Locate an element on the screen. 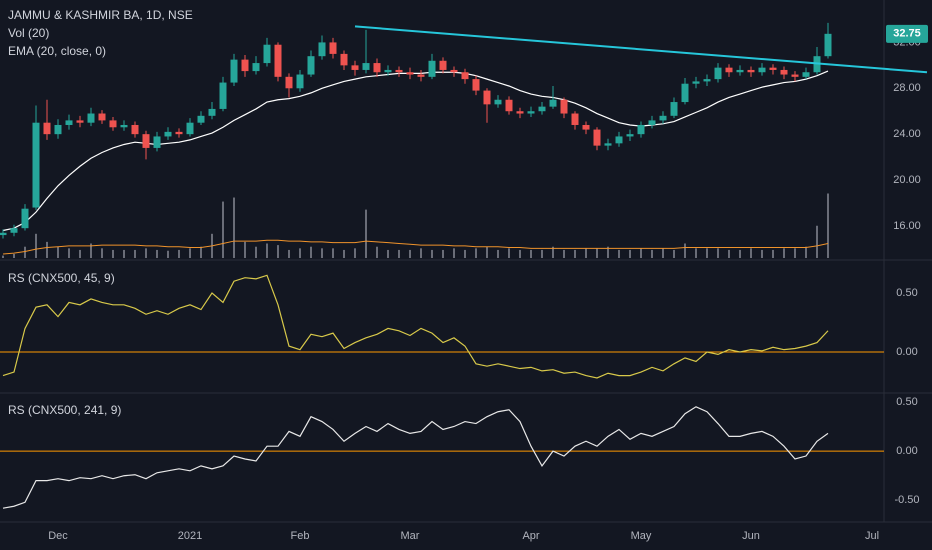  y-tick-label: 20.00 is located at coordinates (907, 180).